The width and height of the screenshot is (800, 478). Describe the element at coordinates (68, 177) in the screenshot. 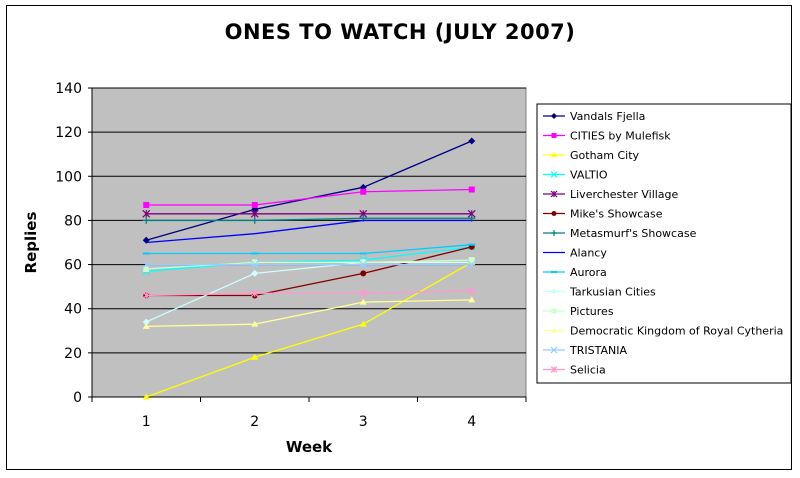

I see `y-tick-label: 100` at that location.